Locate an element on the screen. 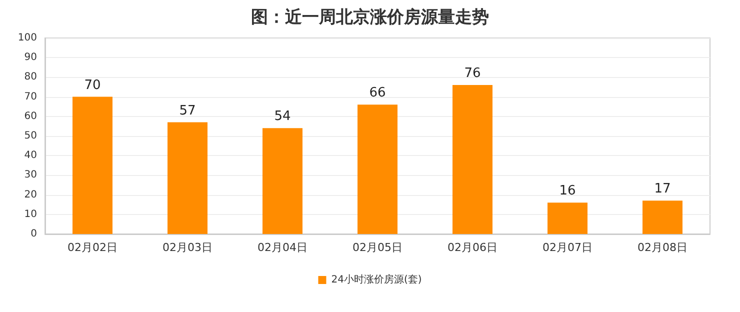 The width and height of the screenshot is (740, 312). x-tick-label: 02月08日 is located at coordinates (663, 247).